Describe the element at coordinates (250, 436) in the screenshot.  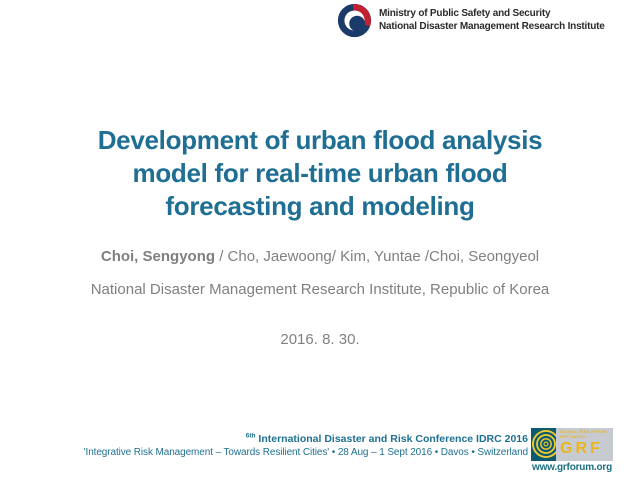
I see `conference-ordinal: 6th` at that location.